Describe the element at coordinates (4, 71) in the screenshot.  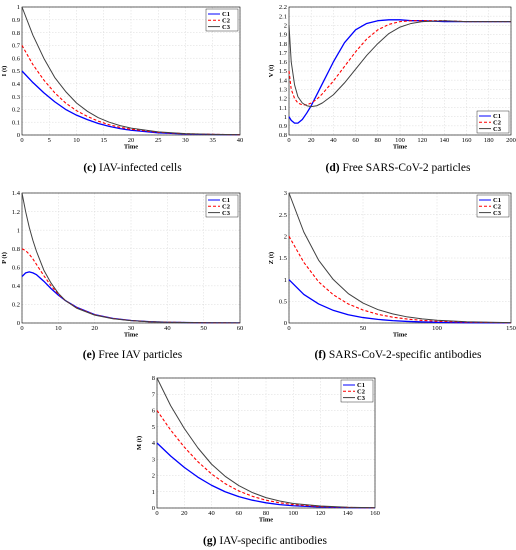
I see `y-axis-label: I (t)` at that location.